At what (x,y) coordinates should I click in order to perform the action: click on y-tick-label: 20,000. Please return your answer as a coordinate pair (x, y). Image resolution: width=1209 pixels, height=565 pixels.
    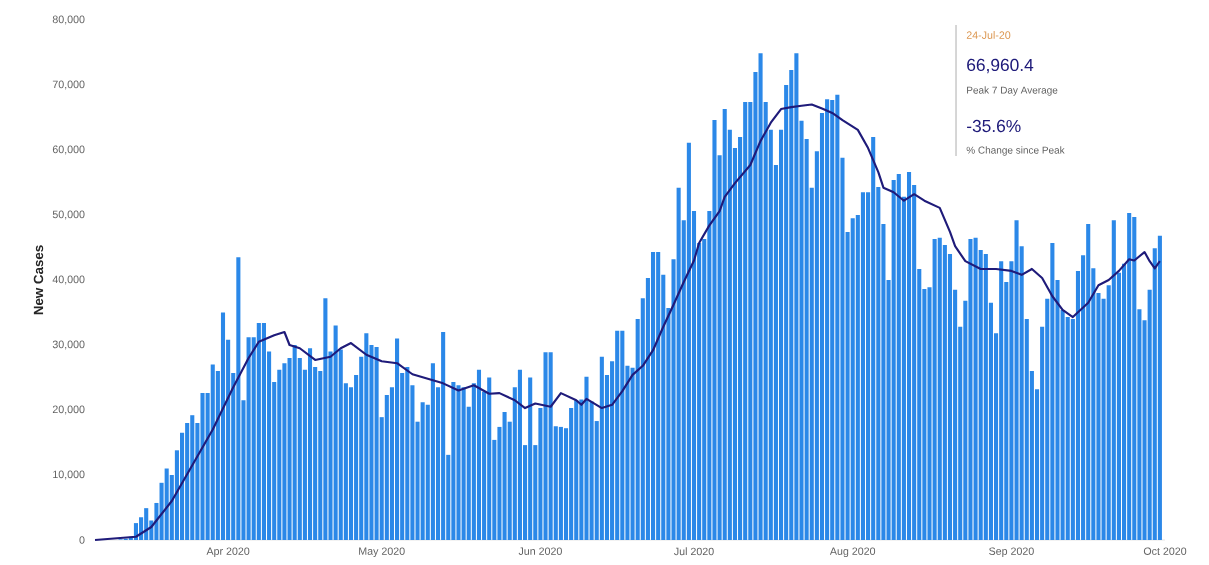
    Looking at the image, I should click on (68, 410).